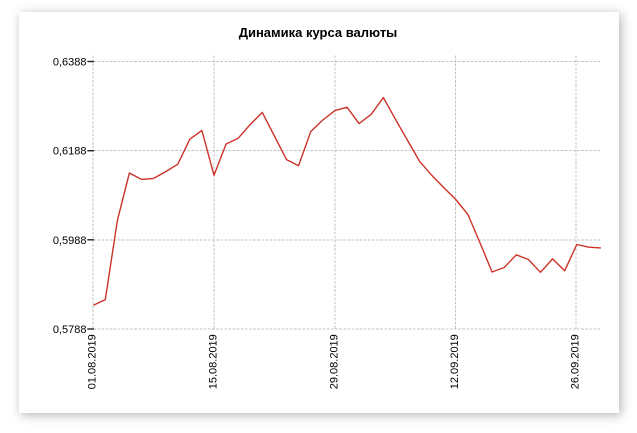 Image resolution: width=637 pixels, height=433 pixels. Describe the element at coordinates (318, 32) in the screenshot. I see `svg-text: Динамика курса валюты` at that location.